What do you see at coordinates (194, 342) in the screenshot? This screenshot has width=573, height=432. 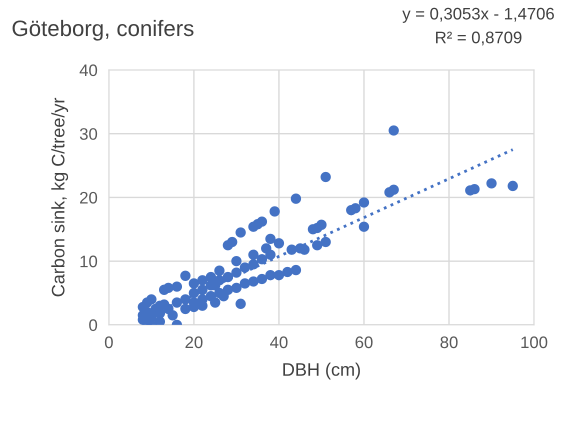 I see `x-tick-label: 20` at bounding box center [194, 342].